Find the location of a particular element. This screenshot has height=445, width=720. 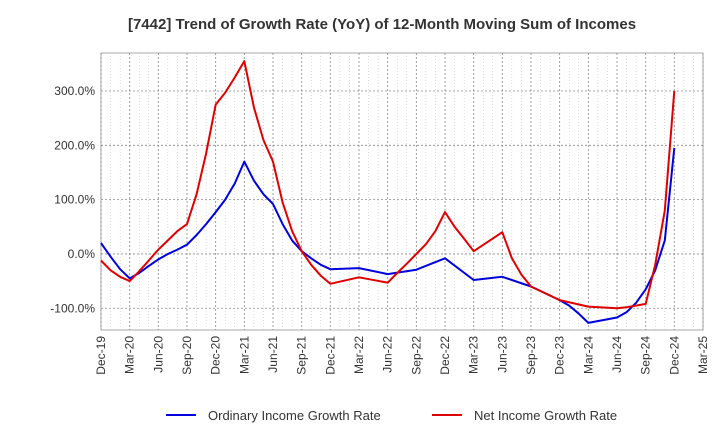

legend-label: Net Income Growth Rate is located at coordinates (545, 415).